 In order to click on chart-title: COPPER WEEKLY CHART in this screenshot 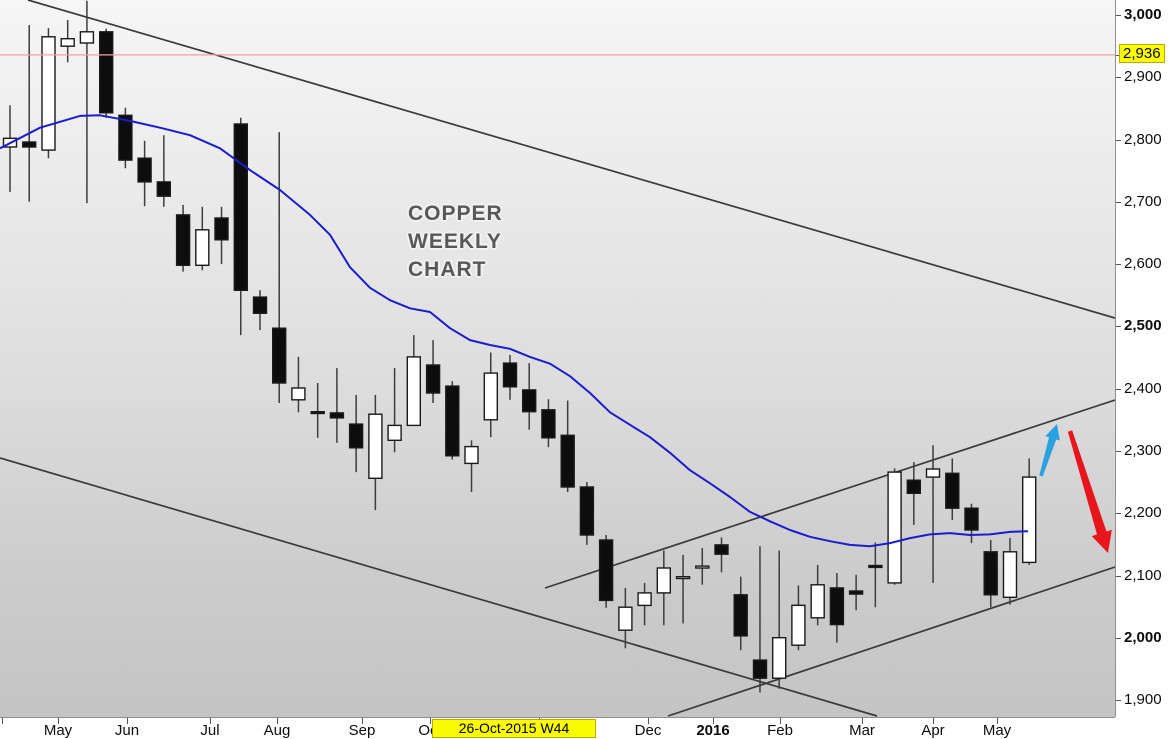, I will do `click(455, 242)`.